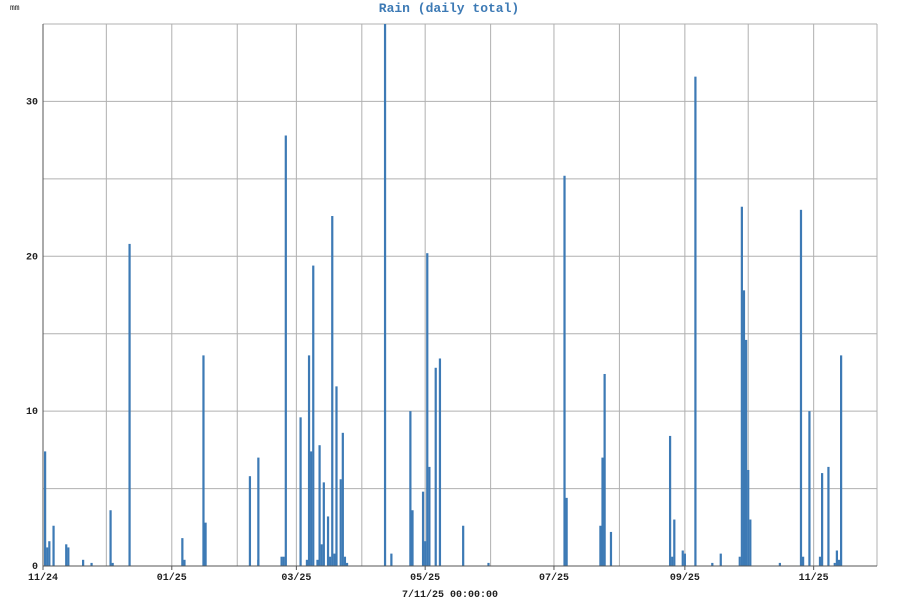 The image size is (900, 600). I want to click on y-axis-unit-label: mm, so click(15, 8).